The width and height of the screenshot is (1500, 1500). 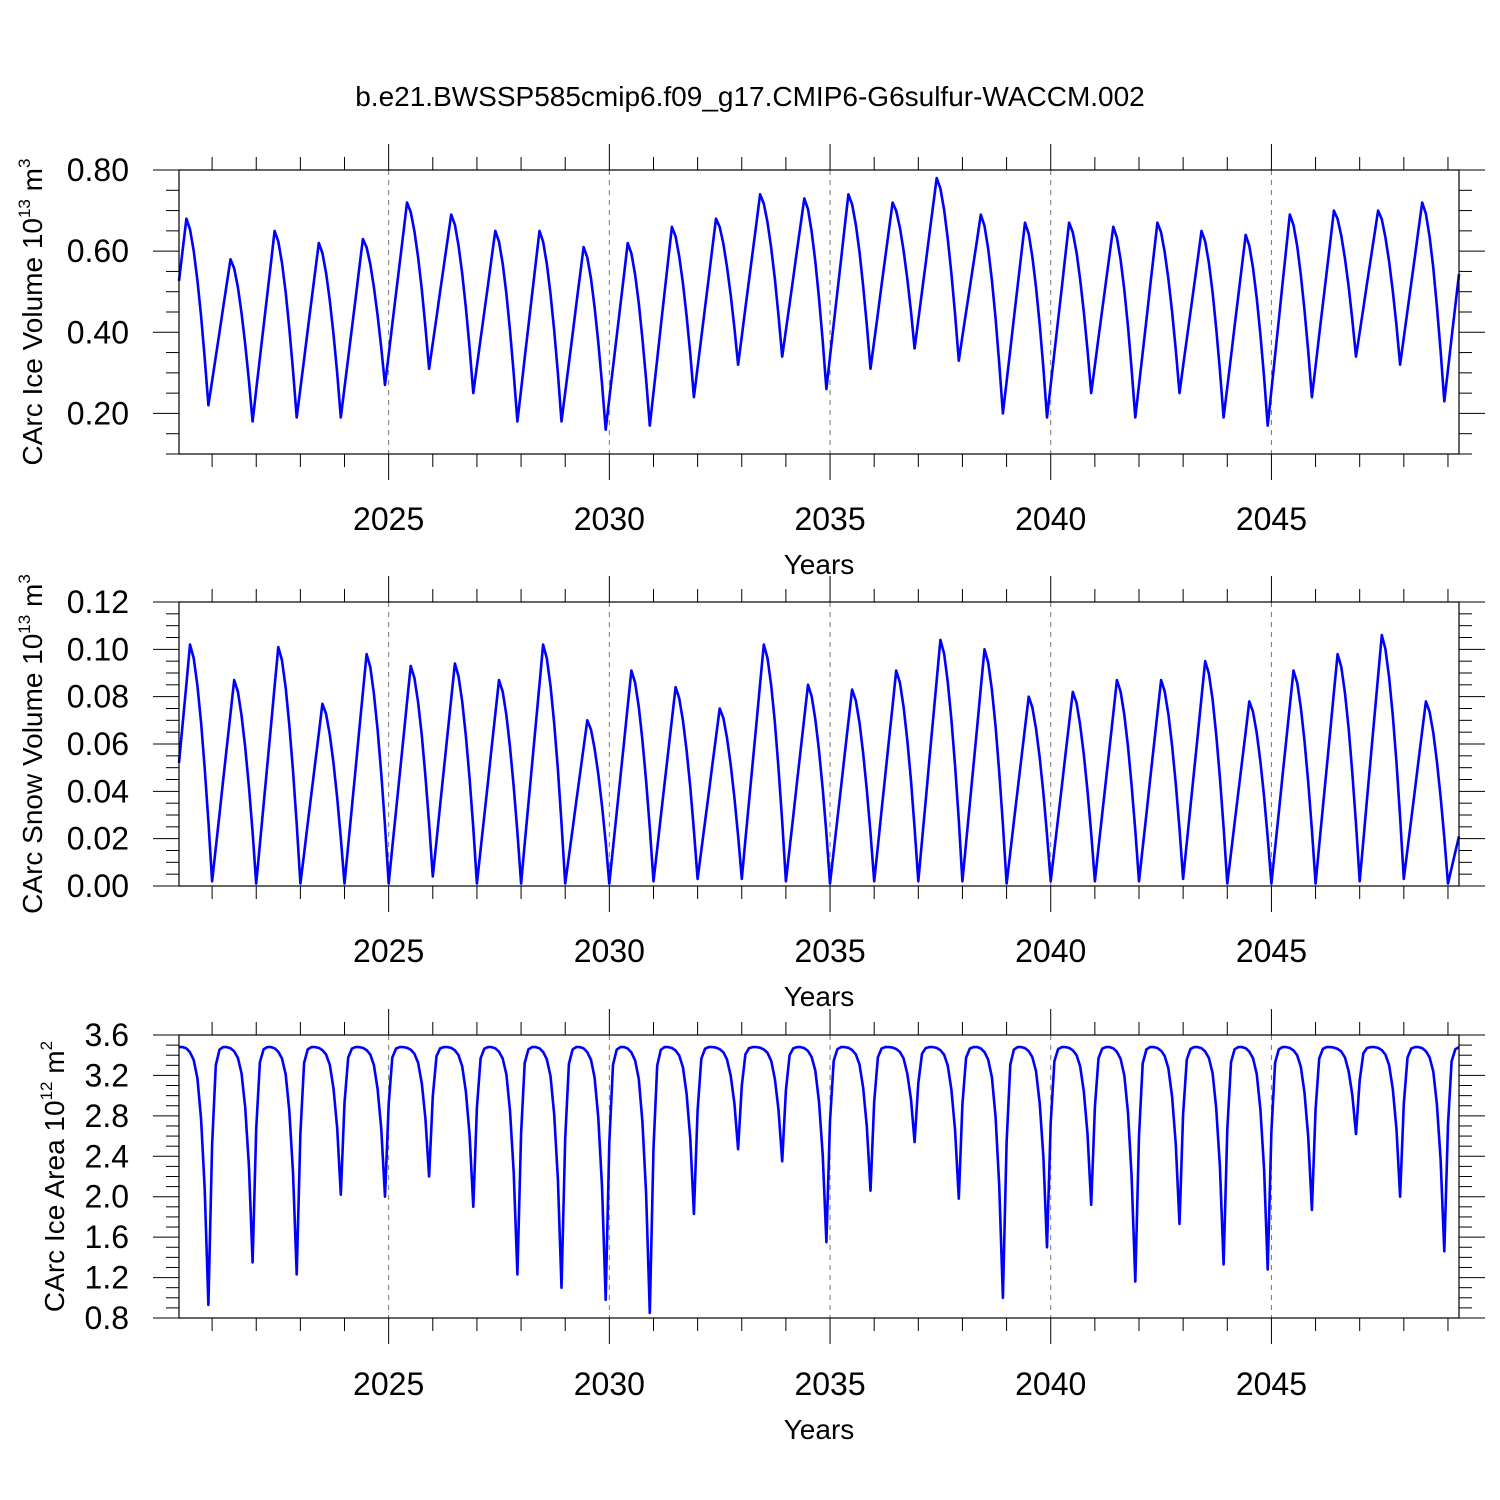 What do you see at coordinates (98, 413) in the screenshot?
I see `y-tick-label: 0.20` at bounding box center [98, 413].